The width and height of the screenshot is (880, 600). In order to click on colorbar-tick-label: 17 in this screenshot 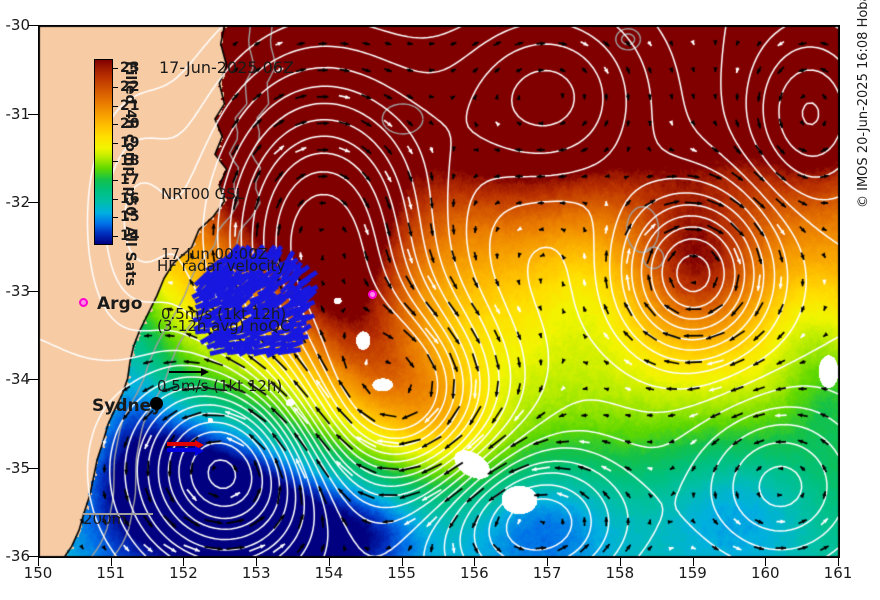, I will do `click(130, 179)`.